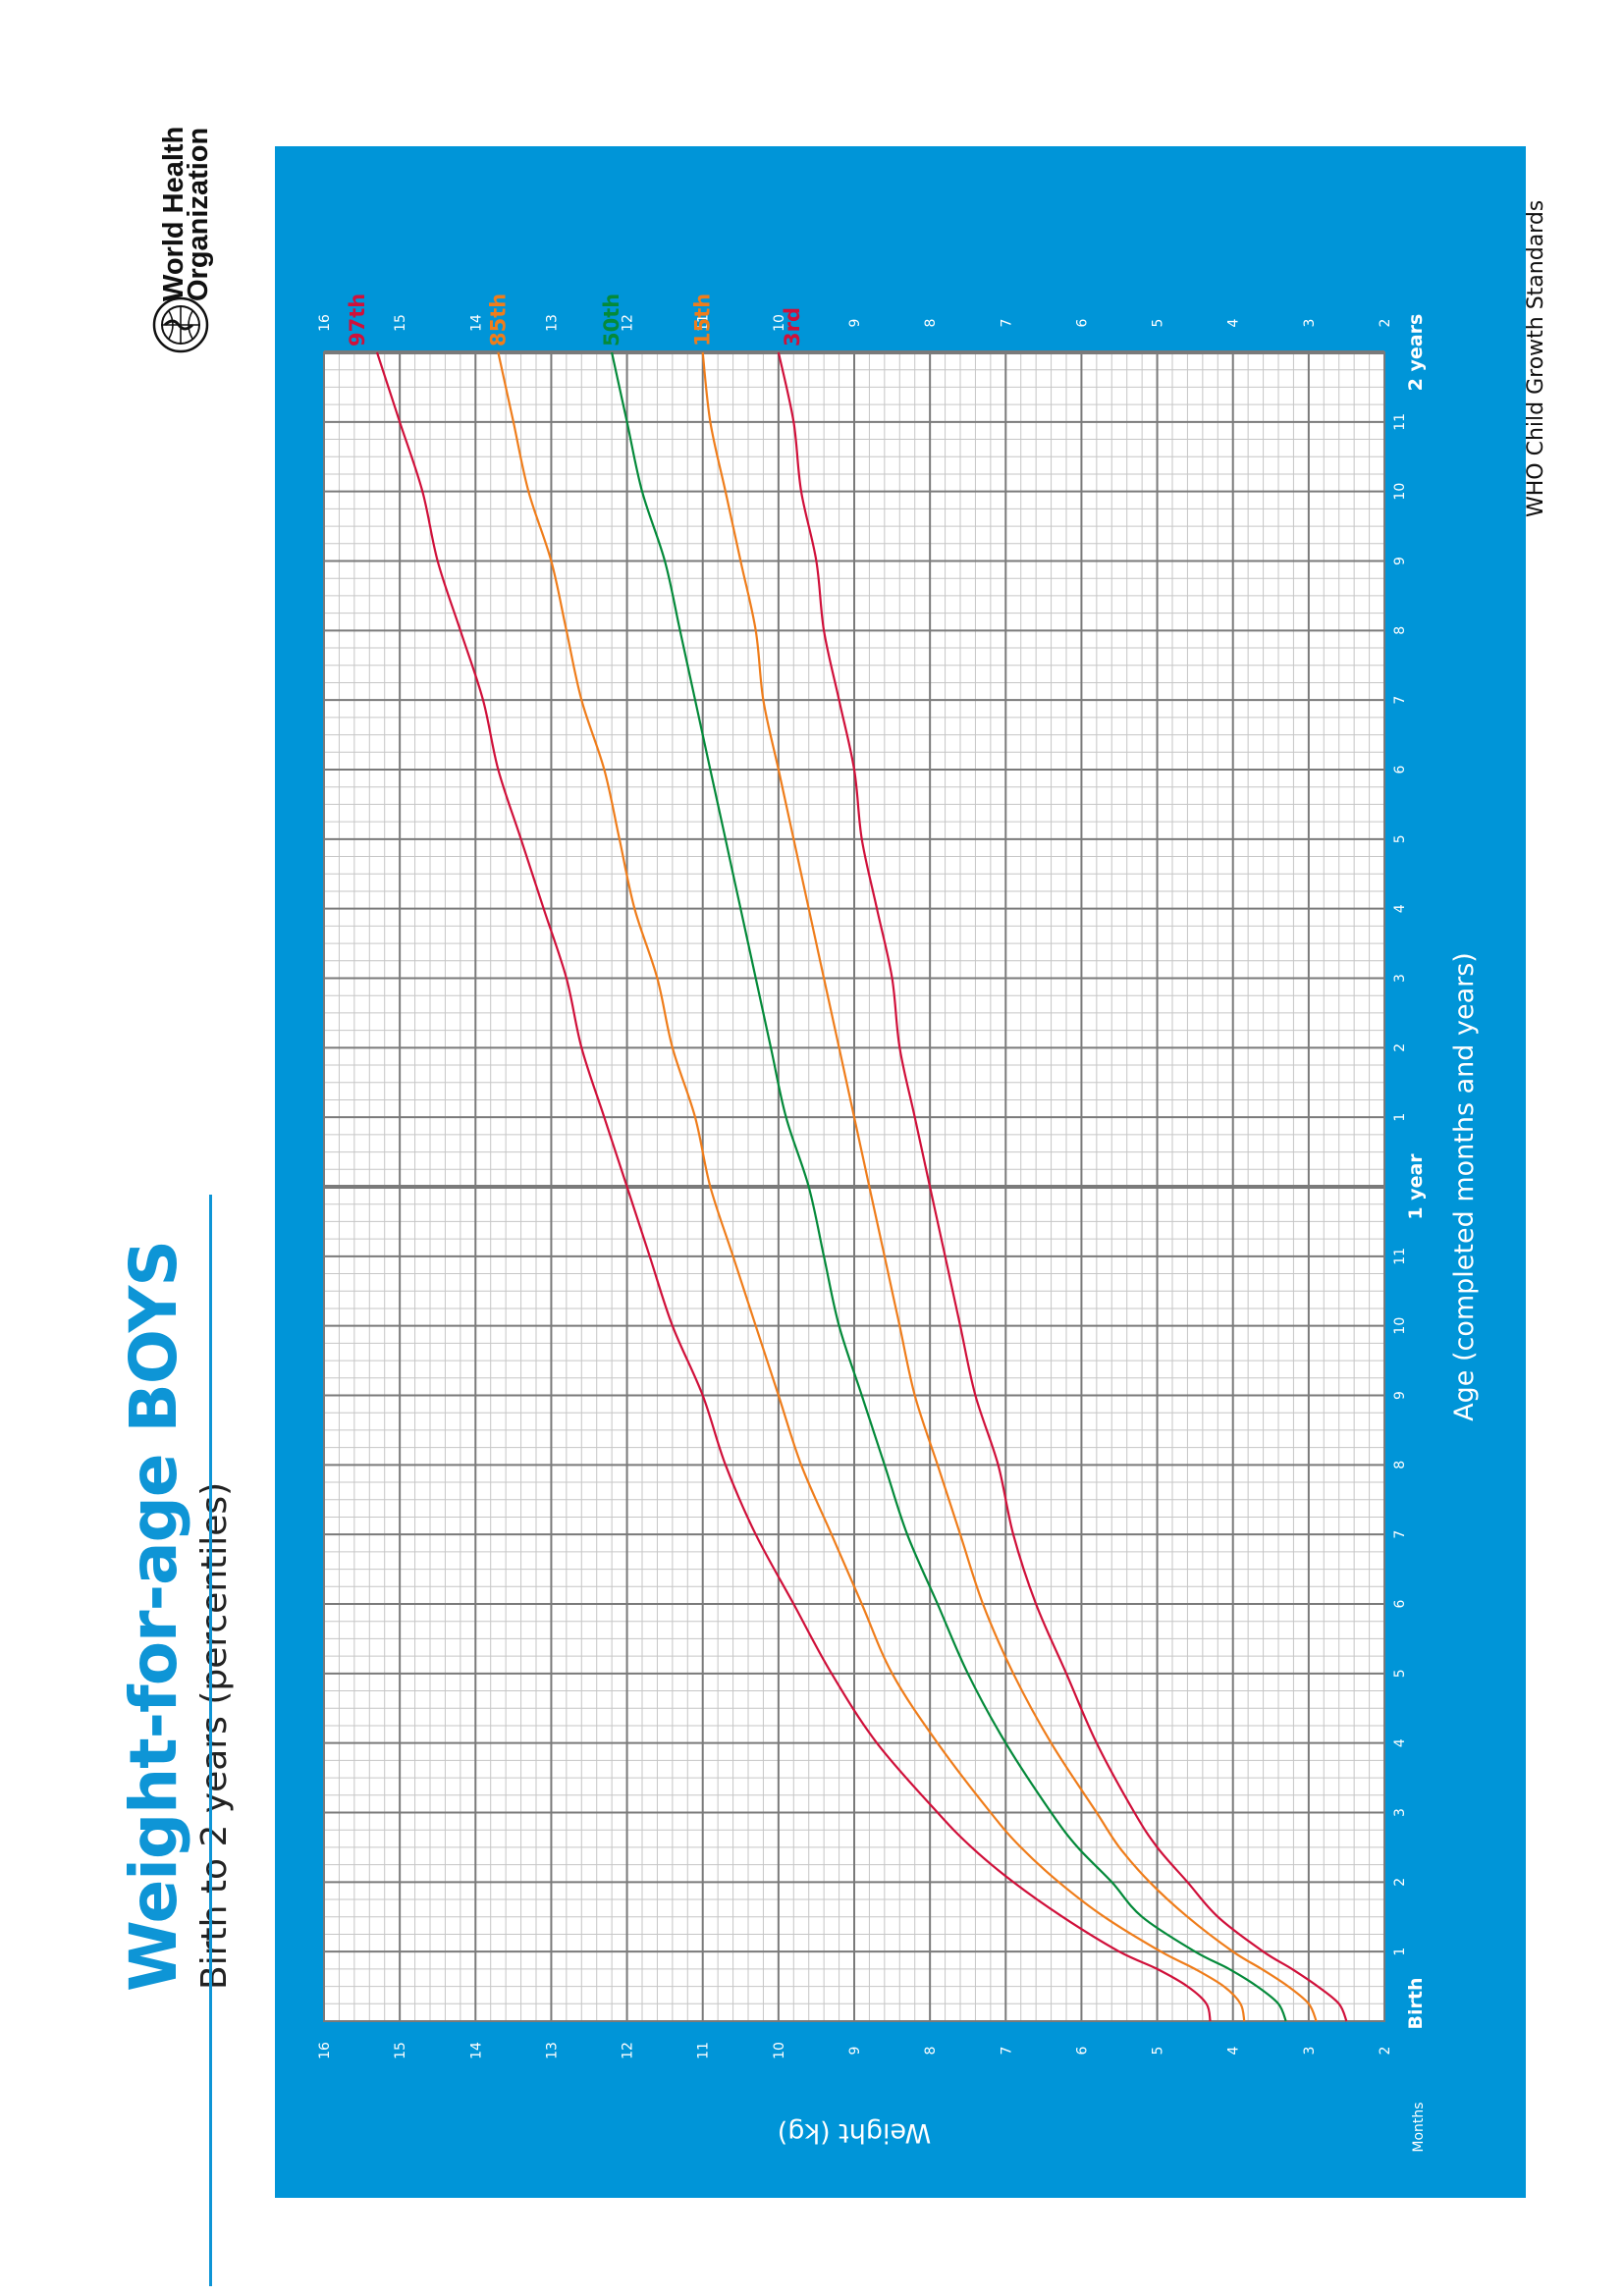 The image size is (1624, 2296). Describe the element at coordinates (628, 2050) in the screenshot. I see `y-tick-left: 12` at that location.